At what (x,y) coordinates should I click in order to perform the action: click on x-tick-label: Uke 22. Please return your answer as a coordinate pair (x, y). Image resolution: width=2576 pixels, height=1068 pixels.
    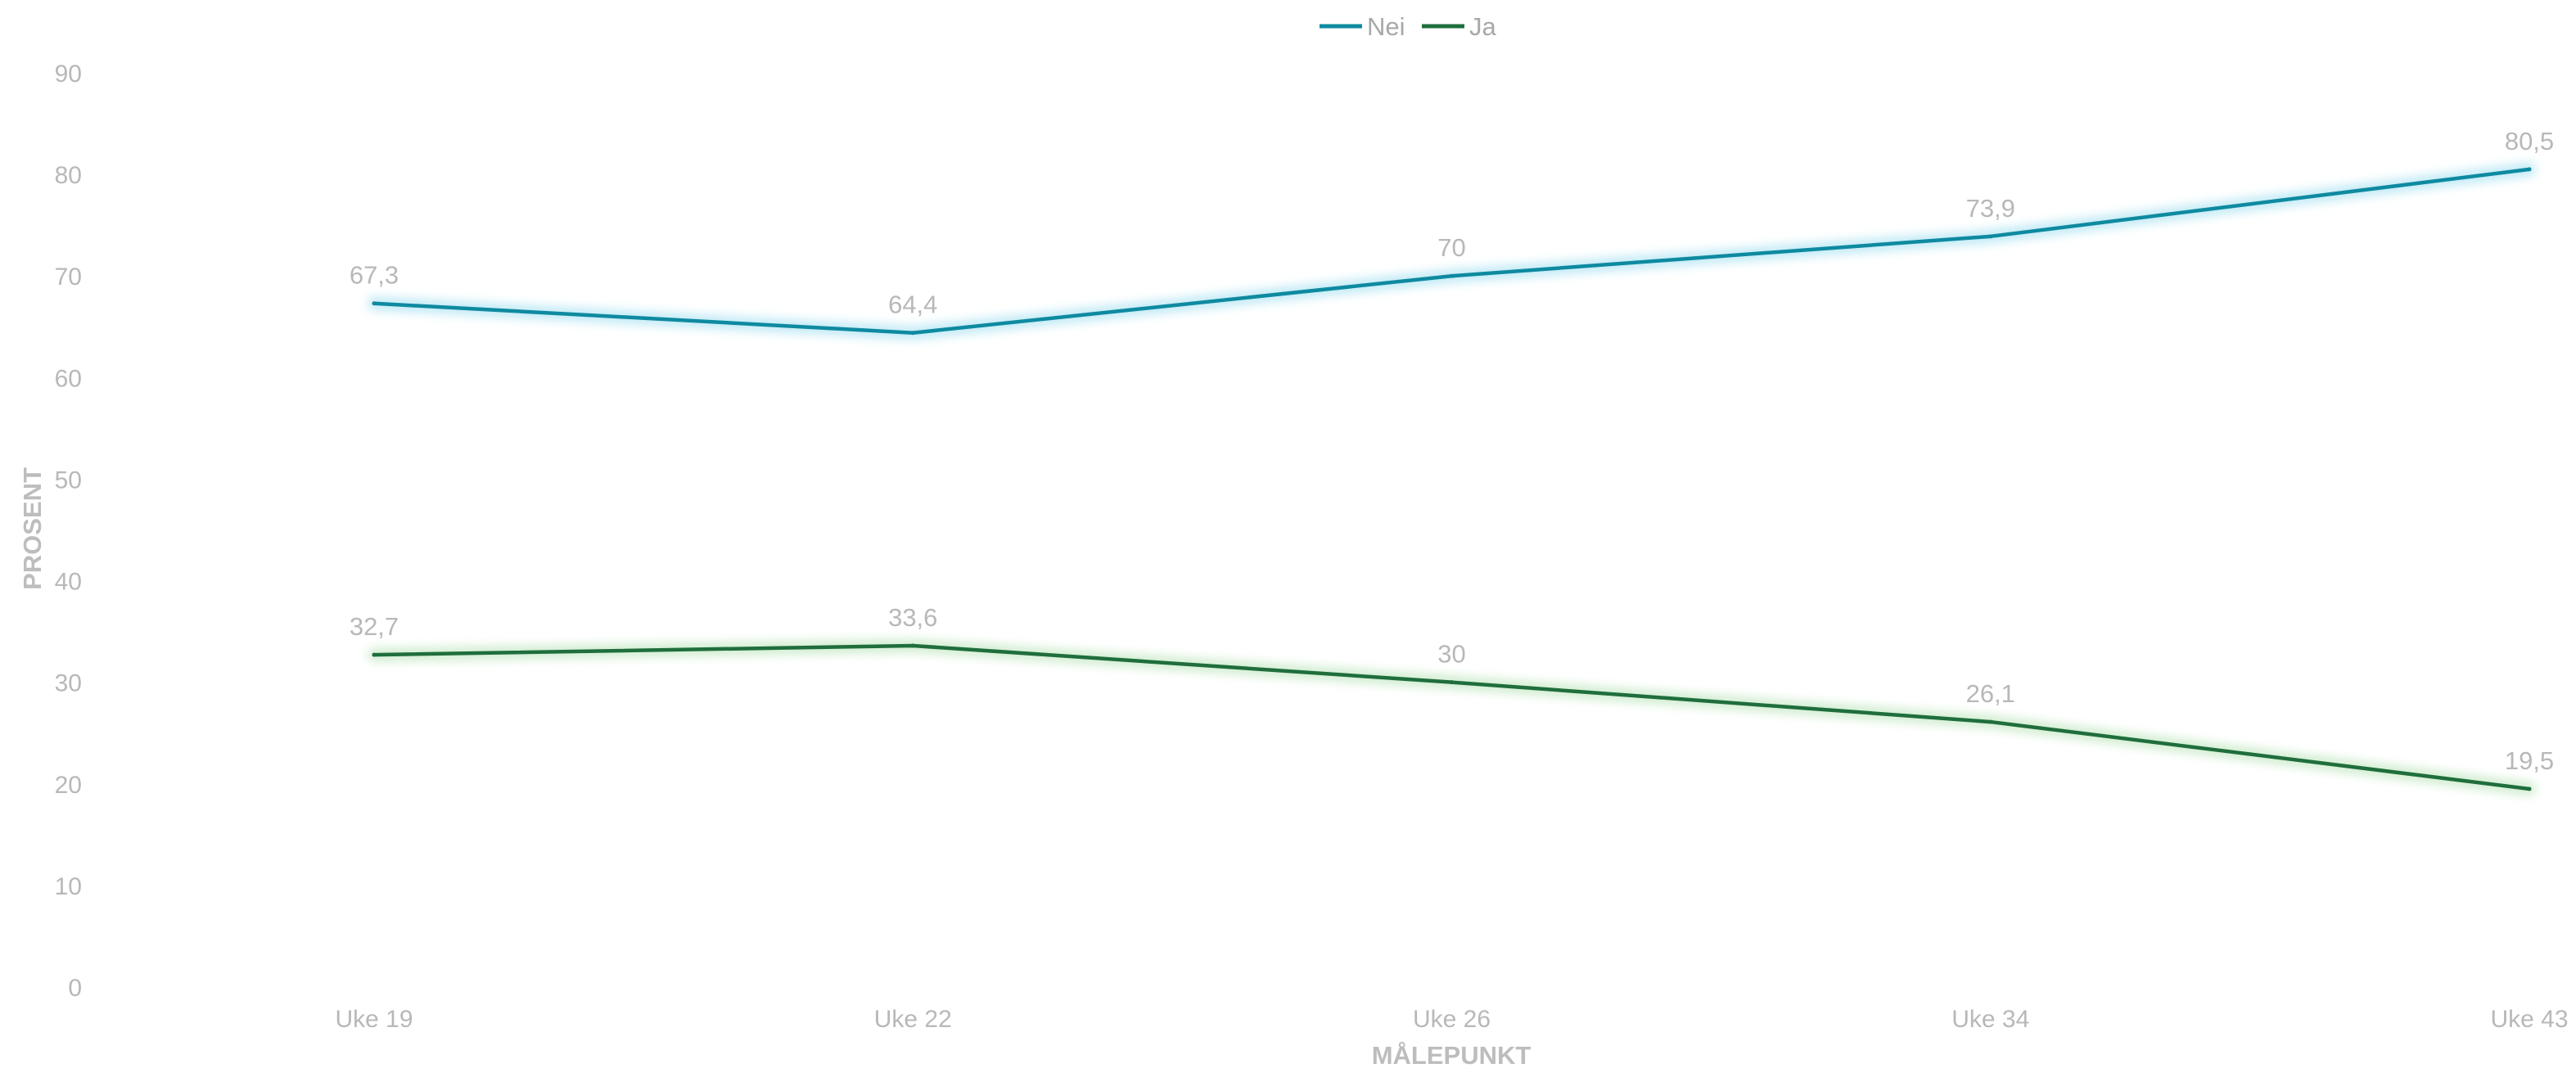
    Looking at the image, I should click on (913, 1020).